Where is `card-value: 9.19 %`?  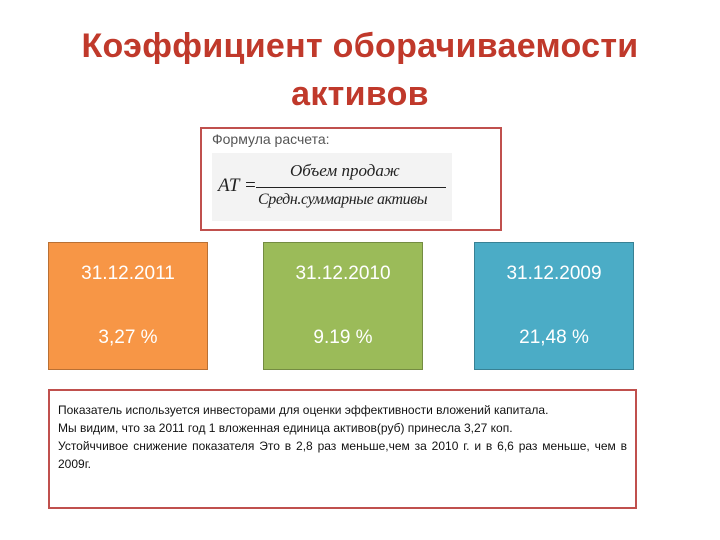 card-value: 9.19 % is located at coordinates (343, 337).